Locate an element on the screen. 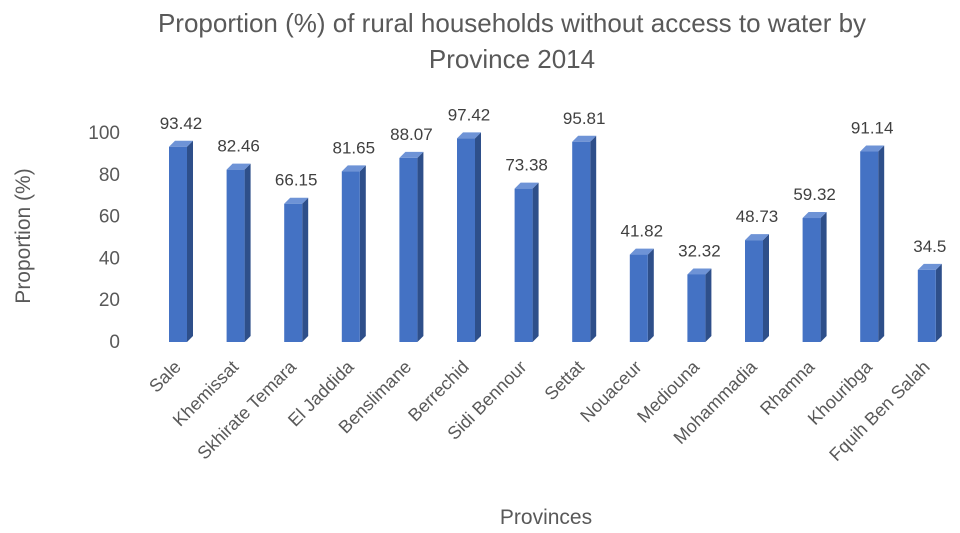 The width and height of the screenshot is (960, 533). data-label: 66.15 is located at coordinates (296, 180).